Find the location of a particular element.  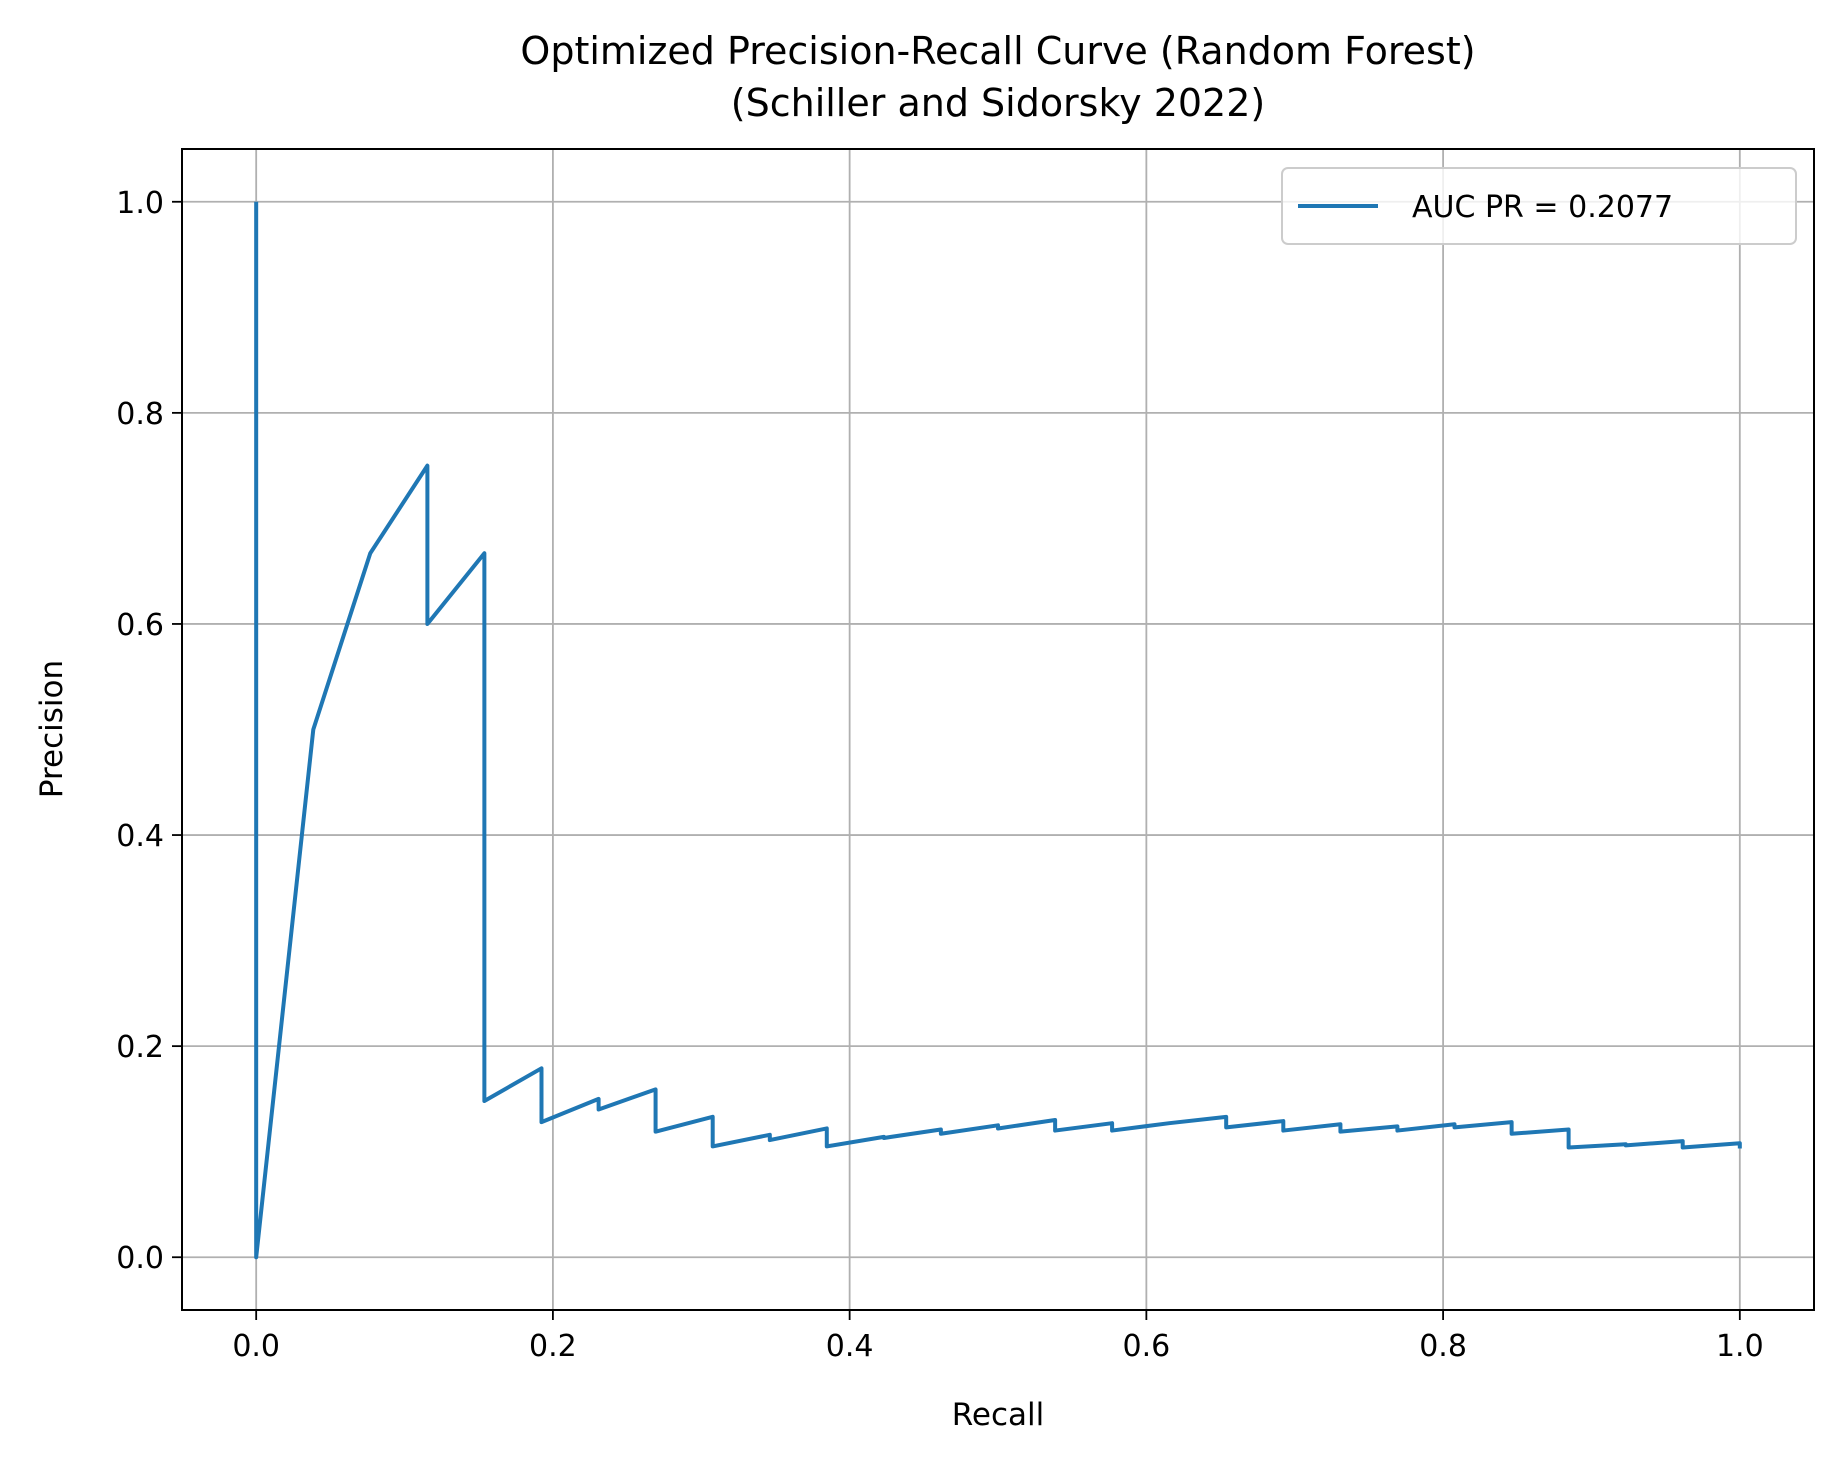

y-tick-label: 0.0 is located at coordinates (140, 1258).